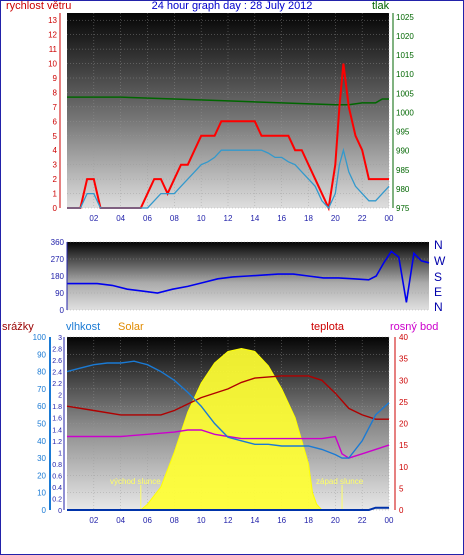 The height and width of the screenshot is (555, 464). I want to click on direction-tick-label: 90, so click(59, 293).